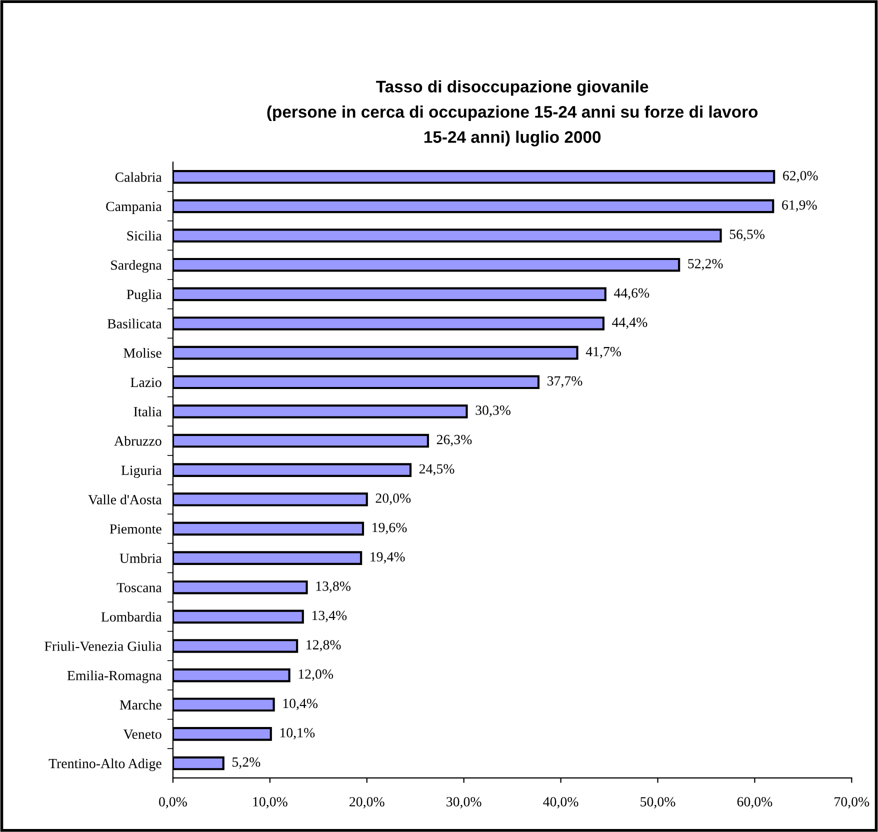  I want to click on y-tick-label: Veneto, so click(142, 734).